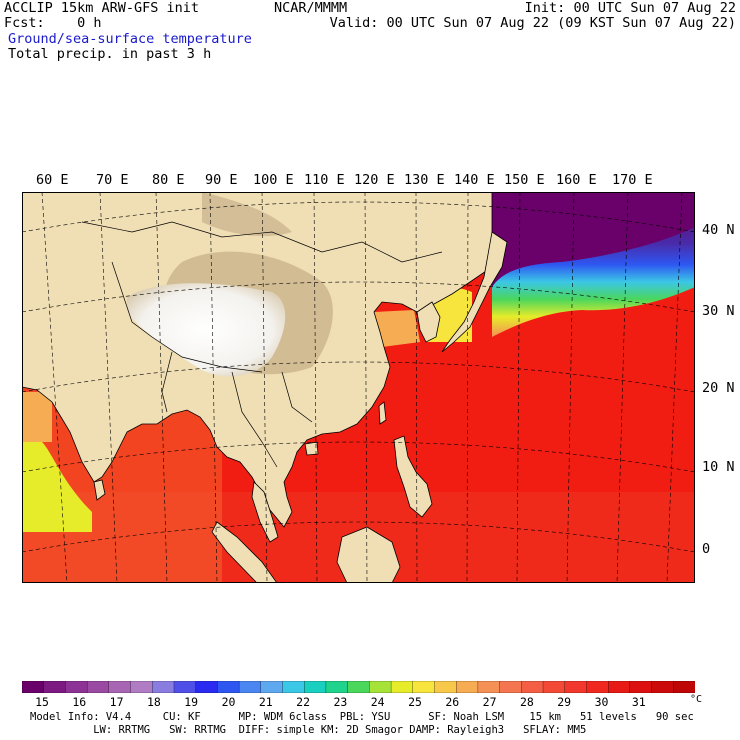 This screenshot has height=740, width=740. What do you see at coordinates (52, 180) in the screenshot?
I see `lon-label: 60 E` at bounding box center [52, 180].